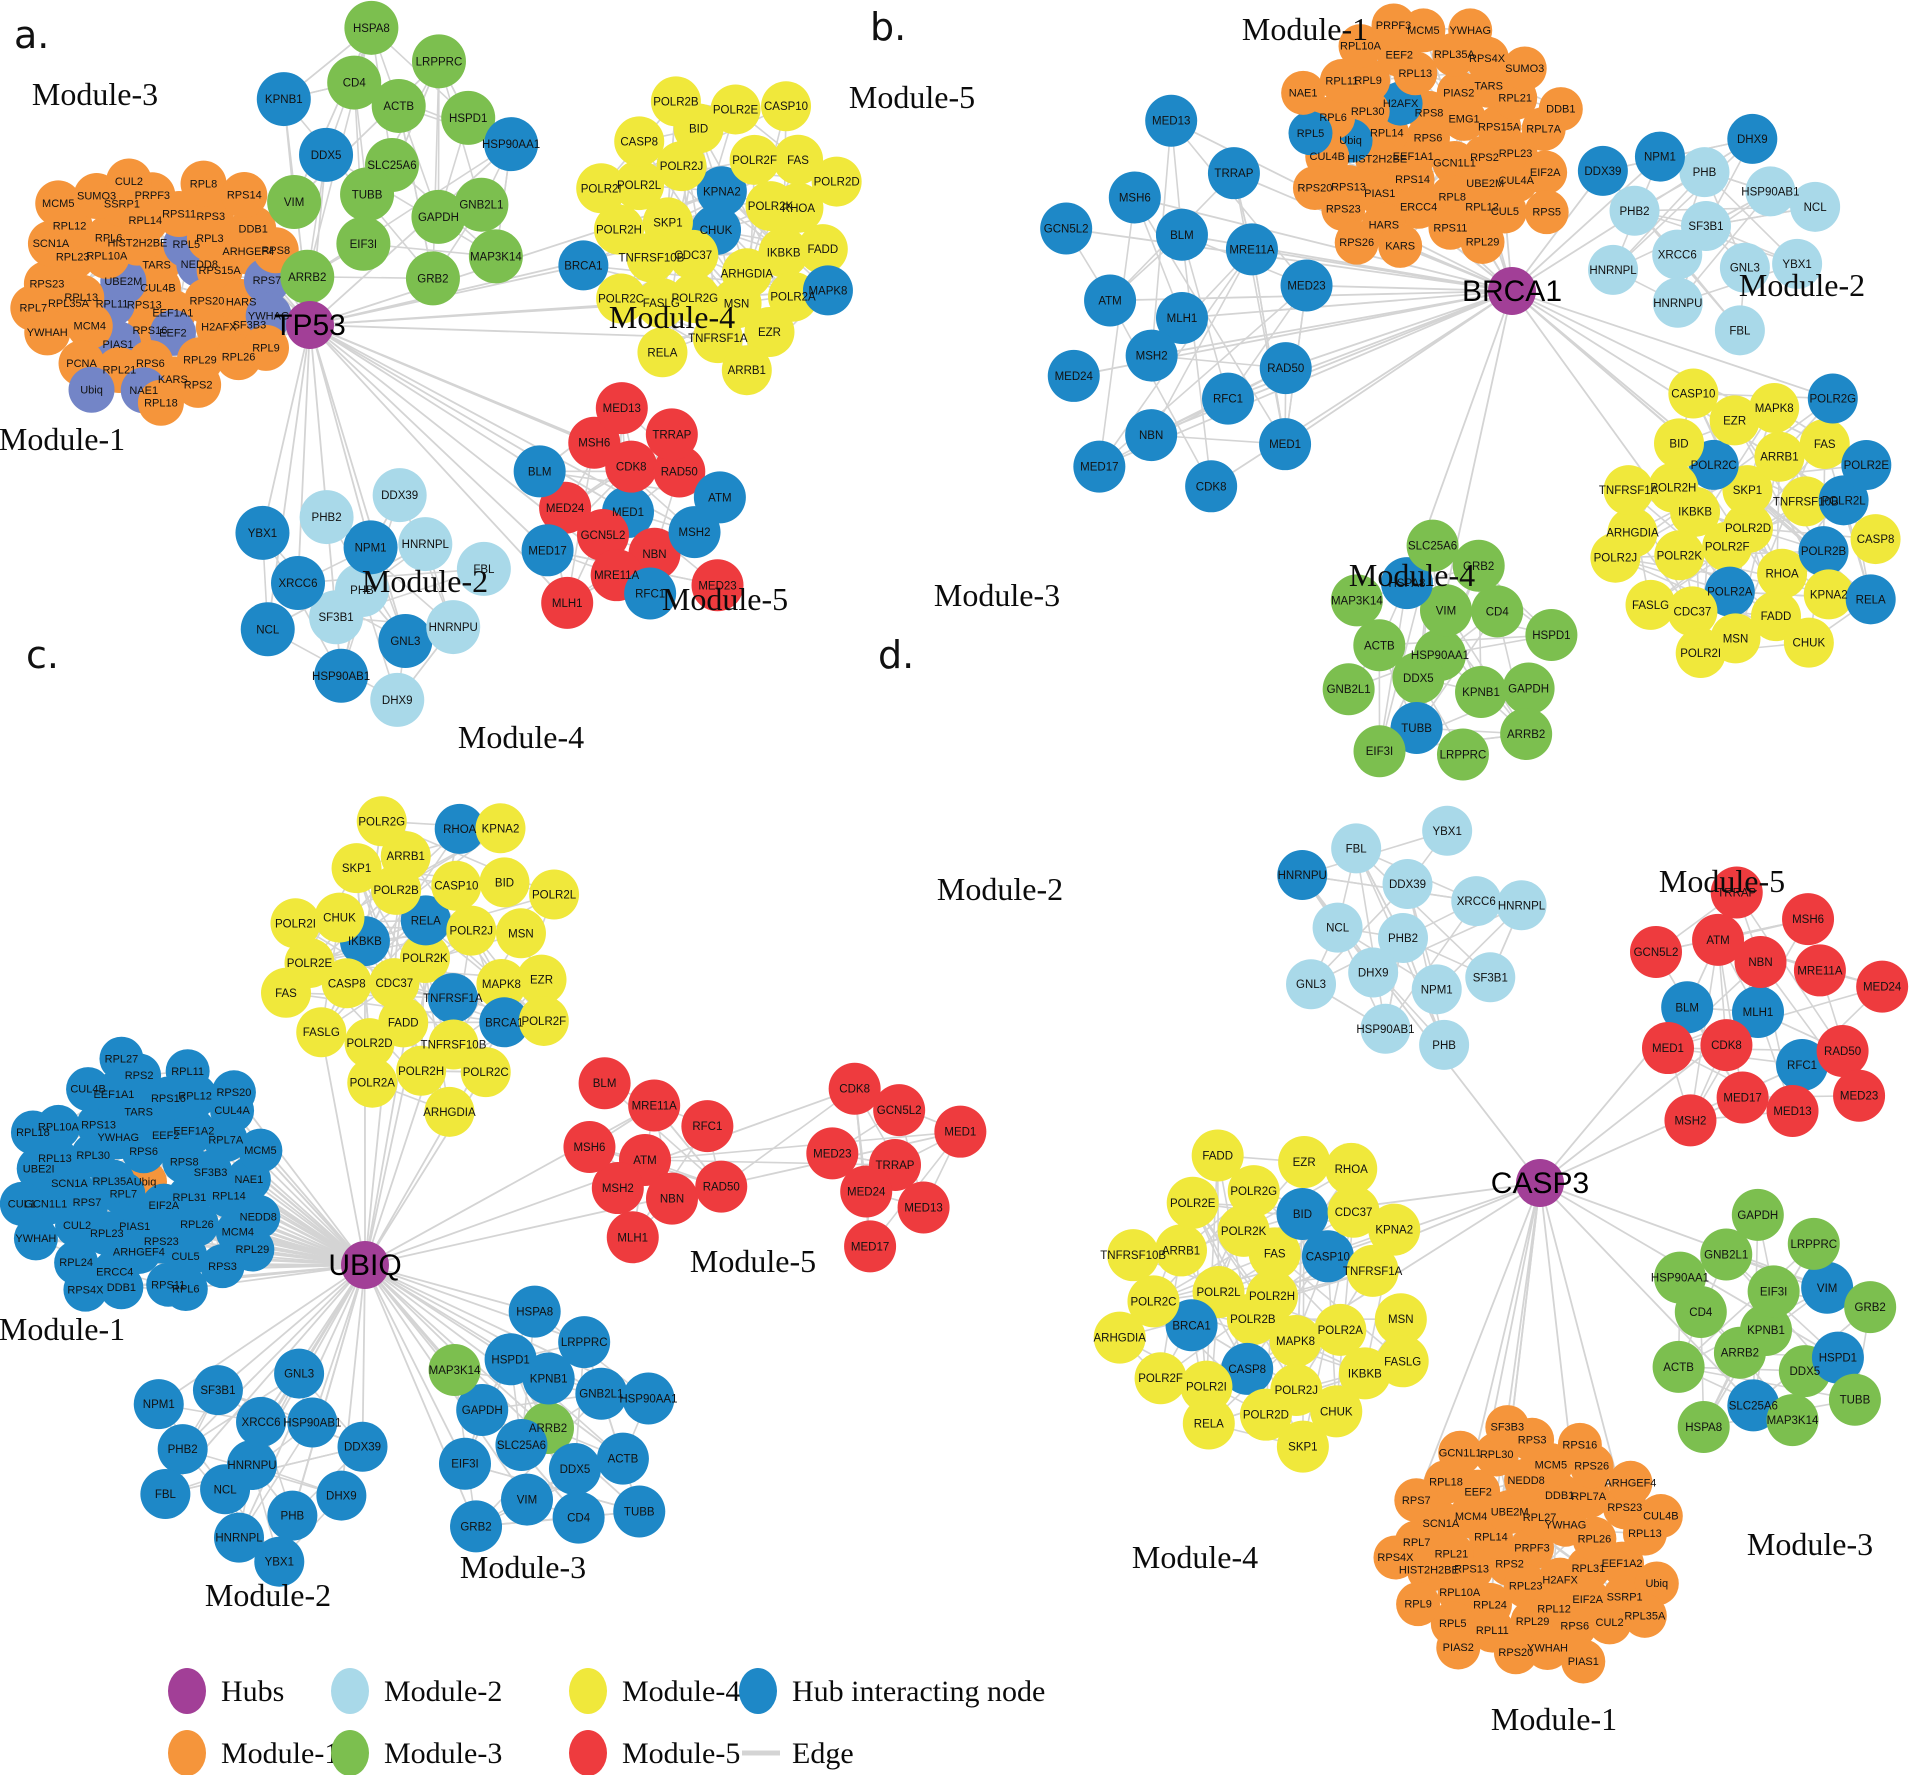 The image size is (1923, 1775). What do you see at coordinates (1545, 173) in the screenshot?
I see `gene-label: EIF2A` at bounding box center [1545, 173].